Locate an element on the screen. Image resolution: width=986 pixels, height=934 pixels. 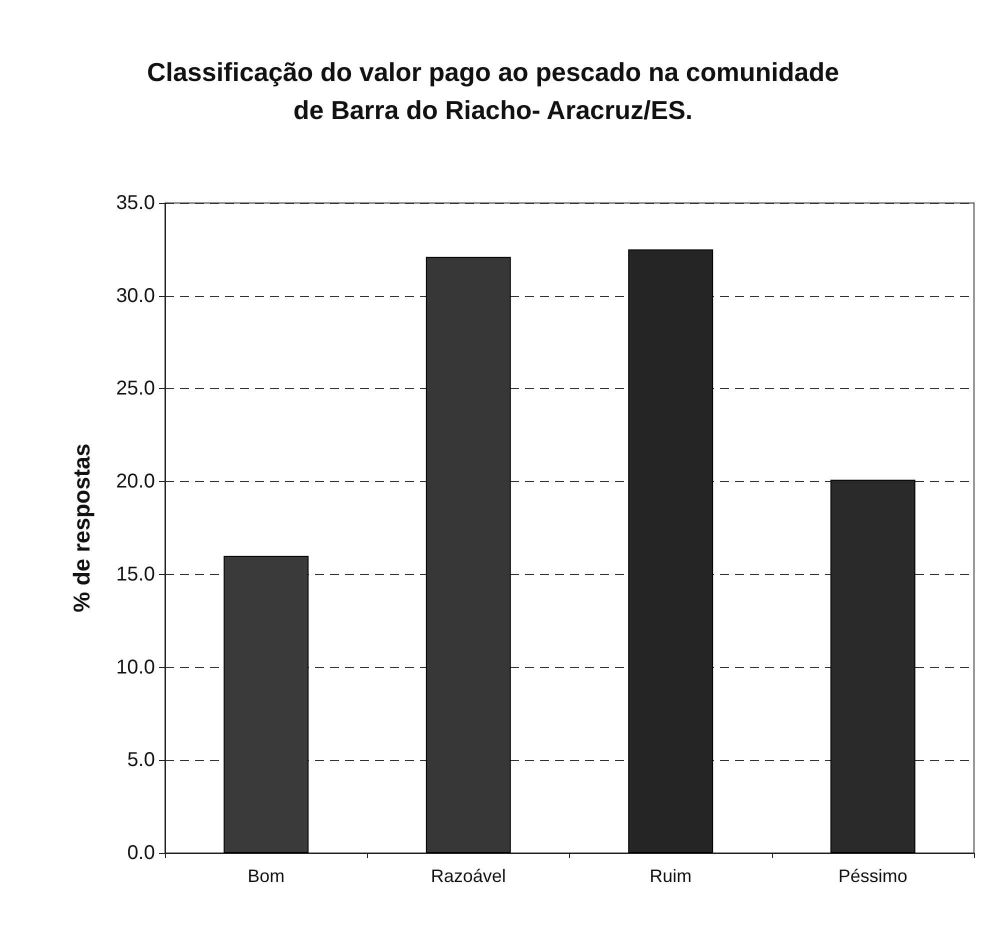
y-tick-label: 10.0 is located at coordinates (135, 667).